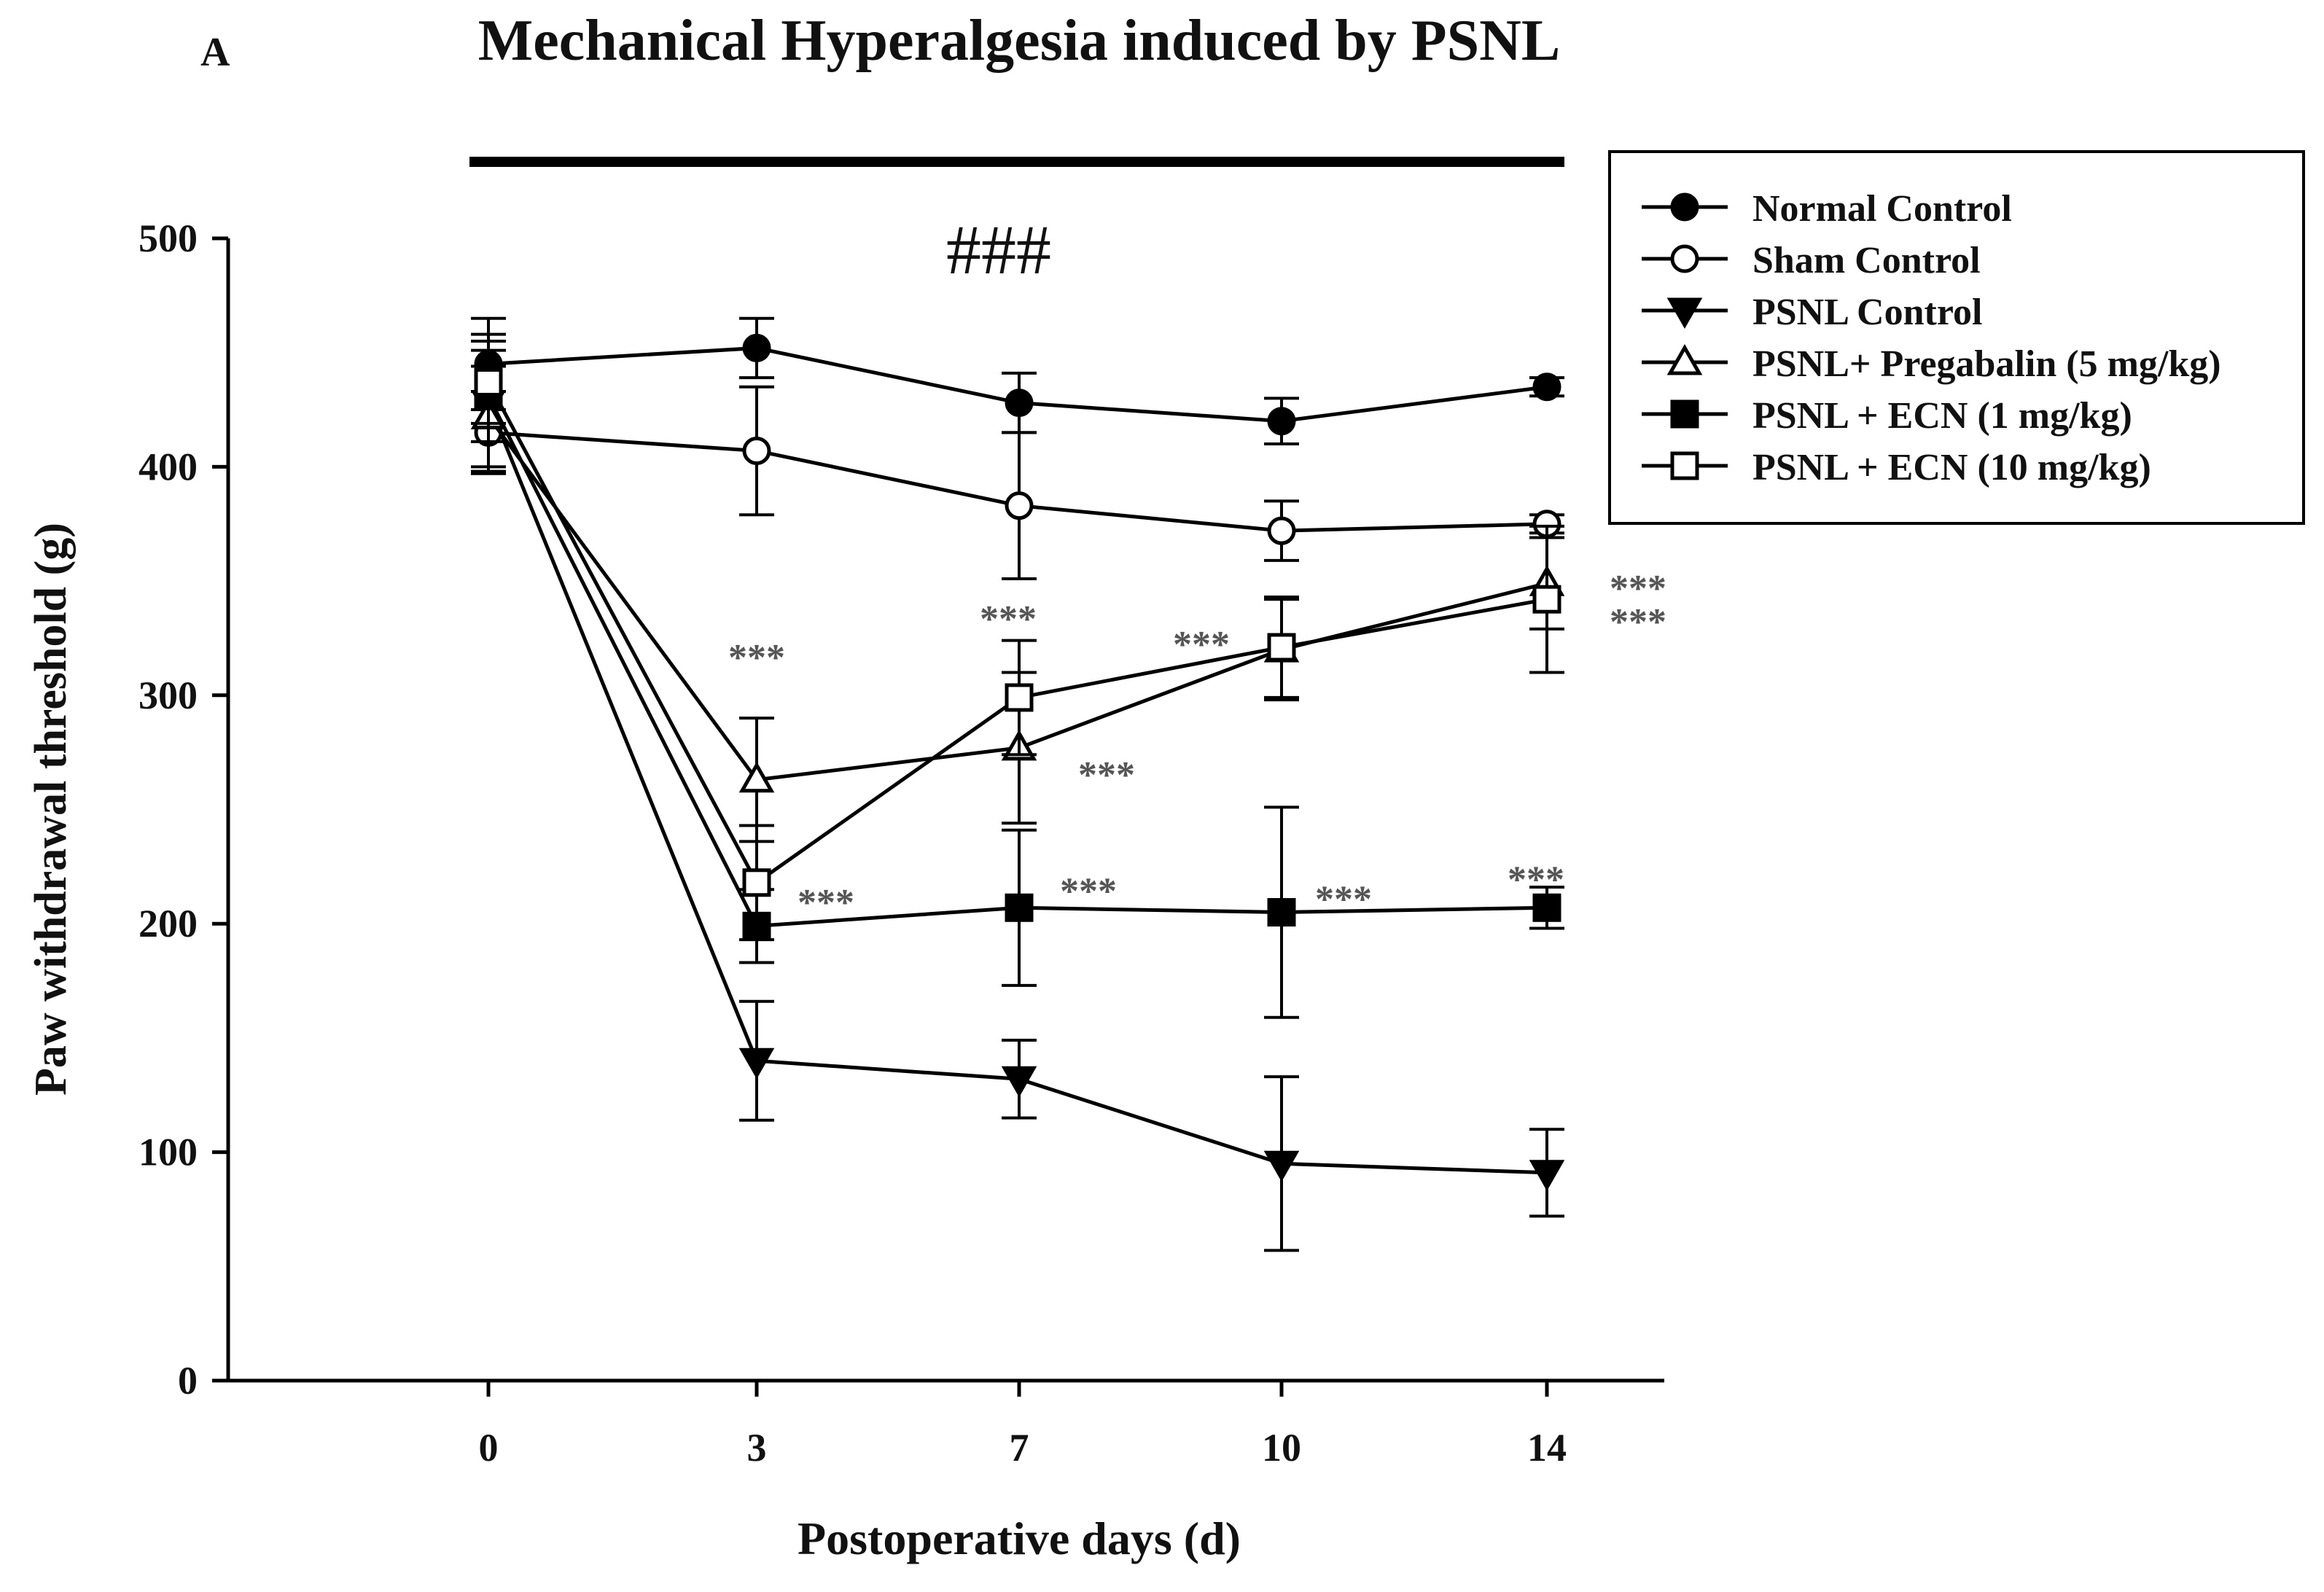  What do you see at coordinates (51, 809) in the screenshot?
I see `y-axis-label: Paw withdrawal threshold (g)` at bounding box center [51, 809].